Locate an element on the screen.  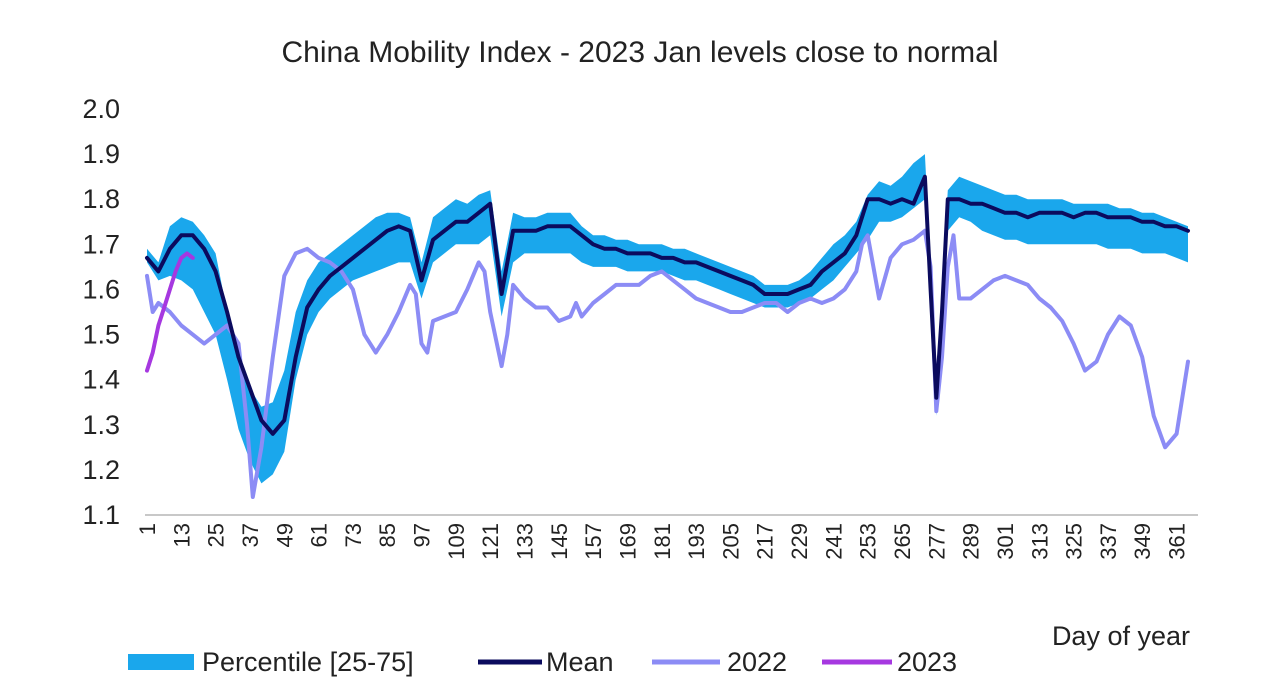
x-tick-label: 73 is located at coordinates (353, 535).